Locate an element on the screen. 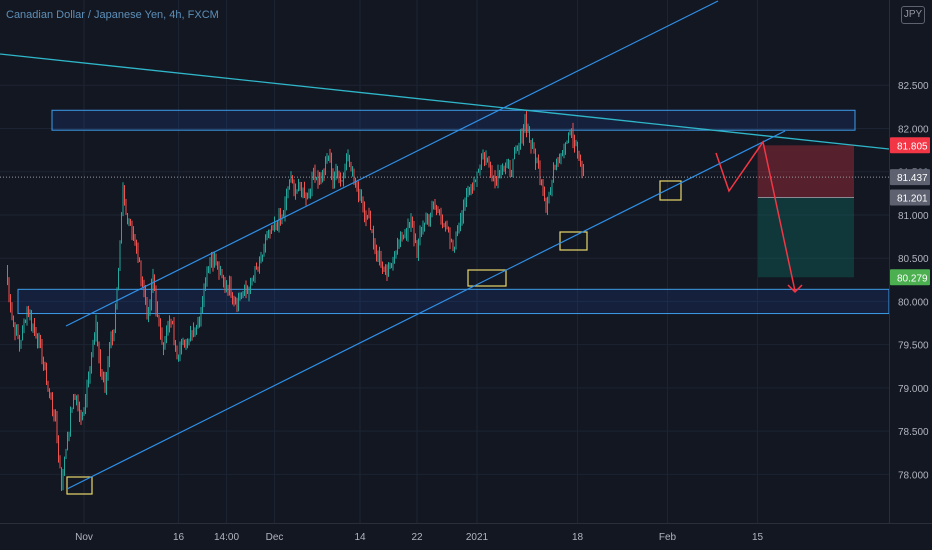 The height and width of the screenshot is (550, 932). stop-loss-area is located at coordinates (806, 171).